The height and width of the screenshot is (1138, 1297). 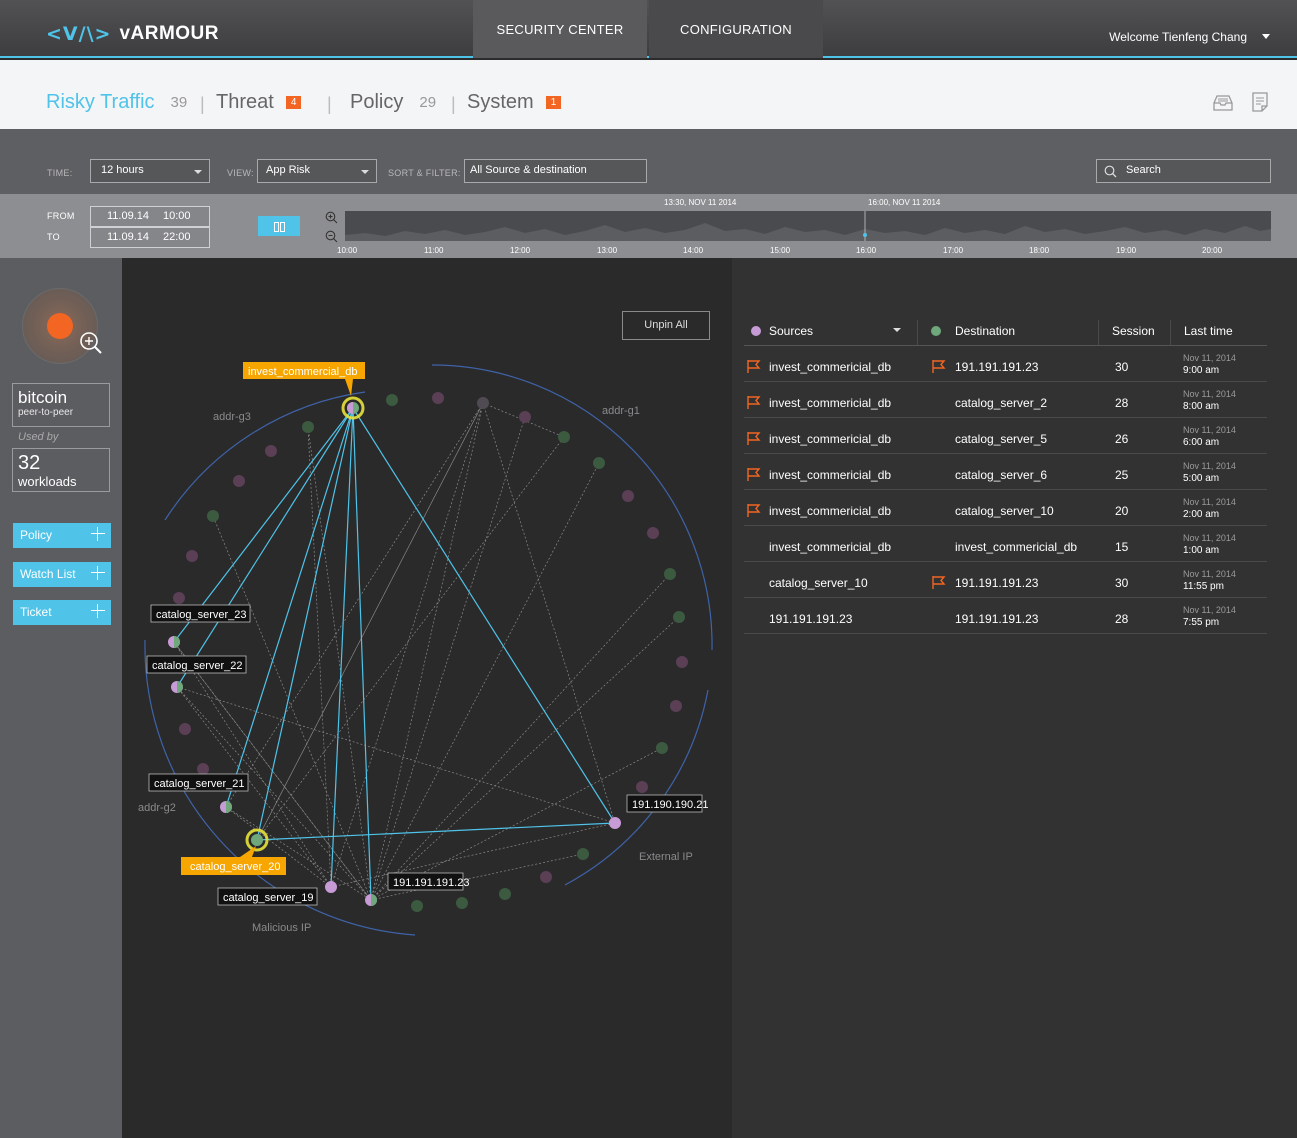 What do you see at coordinates (1122, 403) in the screenshot?
I see `row-session: 28` at bounding box center [1122, 403].